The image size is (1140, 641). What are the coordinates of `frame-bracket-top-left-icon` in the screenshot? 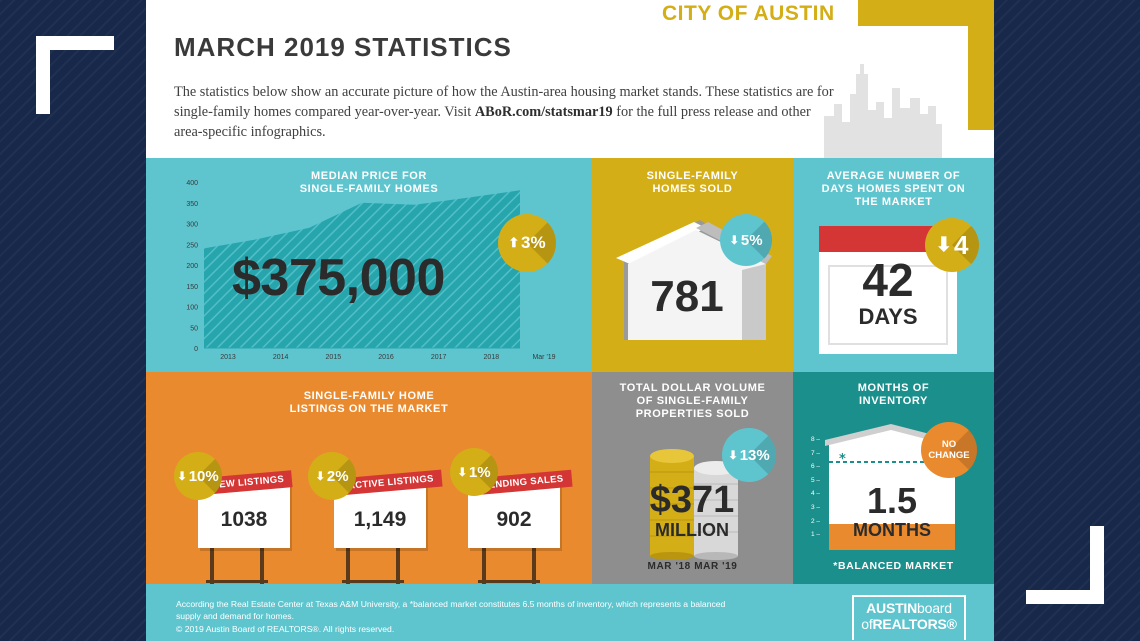 It's located at (75, 43).